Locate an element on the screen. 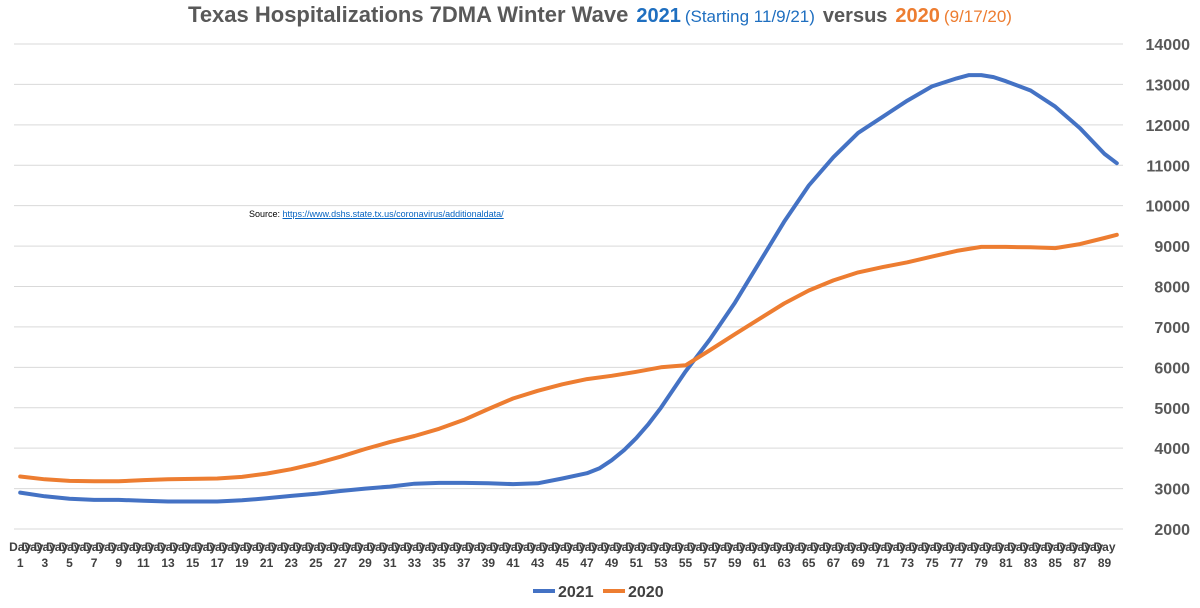  x-tick-number: 59 is located at coordinates (735, 563).